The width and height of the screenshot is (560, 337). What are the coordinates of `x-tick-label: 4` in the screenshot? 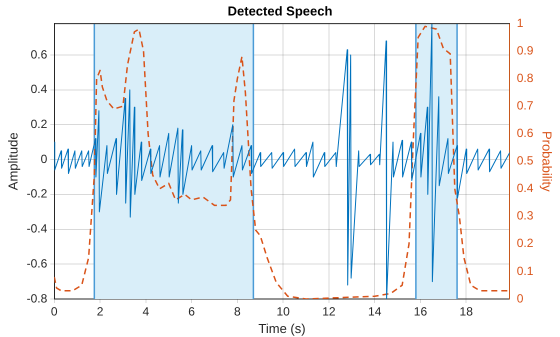 It's located at (146, 311).